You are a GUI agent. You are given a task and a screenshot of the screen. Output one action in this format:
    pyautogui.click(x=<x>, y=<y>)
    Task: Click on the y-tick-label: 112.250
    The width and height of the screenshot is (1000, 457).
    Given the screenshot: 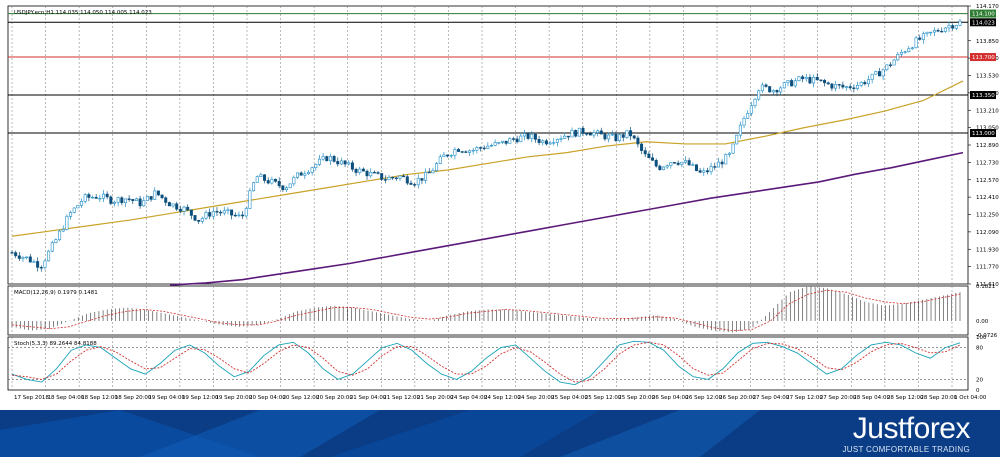 What is the action you would take?
    pyautogui.click(x=987, y=216)
    